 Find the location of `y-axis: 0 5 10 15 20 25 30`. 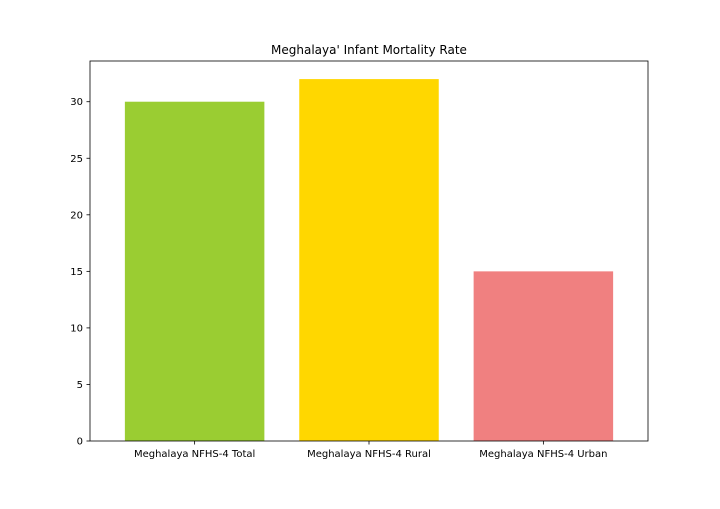

y-axis: 0 5 10 15 20 25 30 is located at coordinates (80, 272).